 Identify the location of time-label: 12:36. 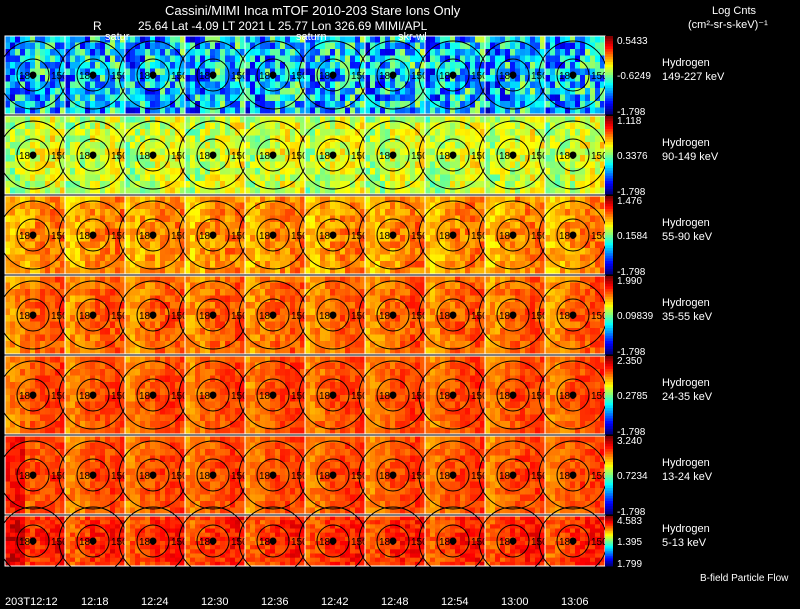
(275, 602).